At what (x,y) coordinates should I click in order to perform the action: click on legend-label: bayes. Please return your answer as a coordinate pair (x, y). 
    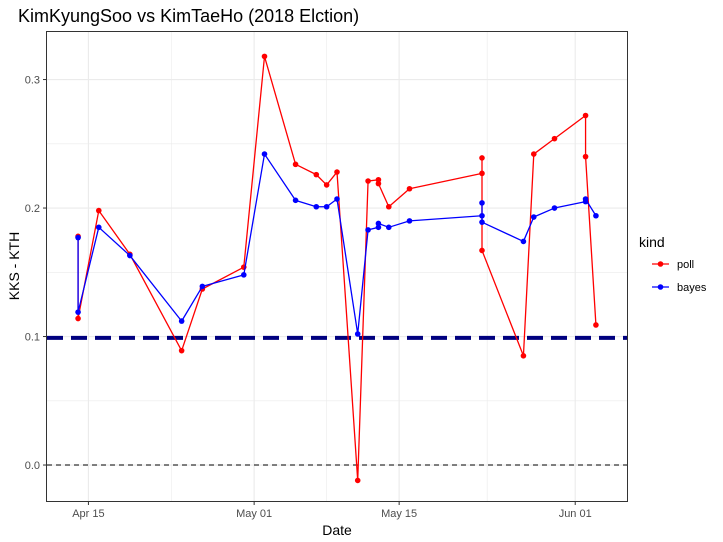
    Looking at the image, I should click on (692, 288).